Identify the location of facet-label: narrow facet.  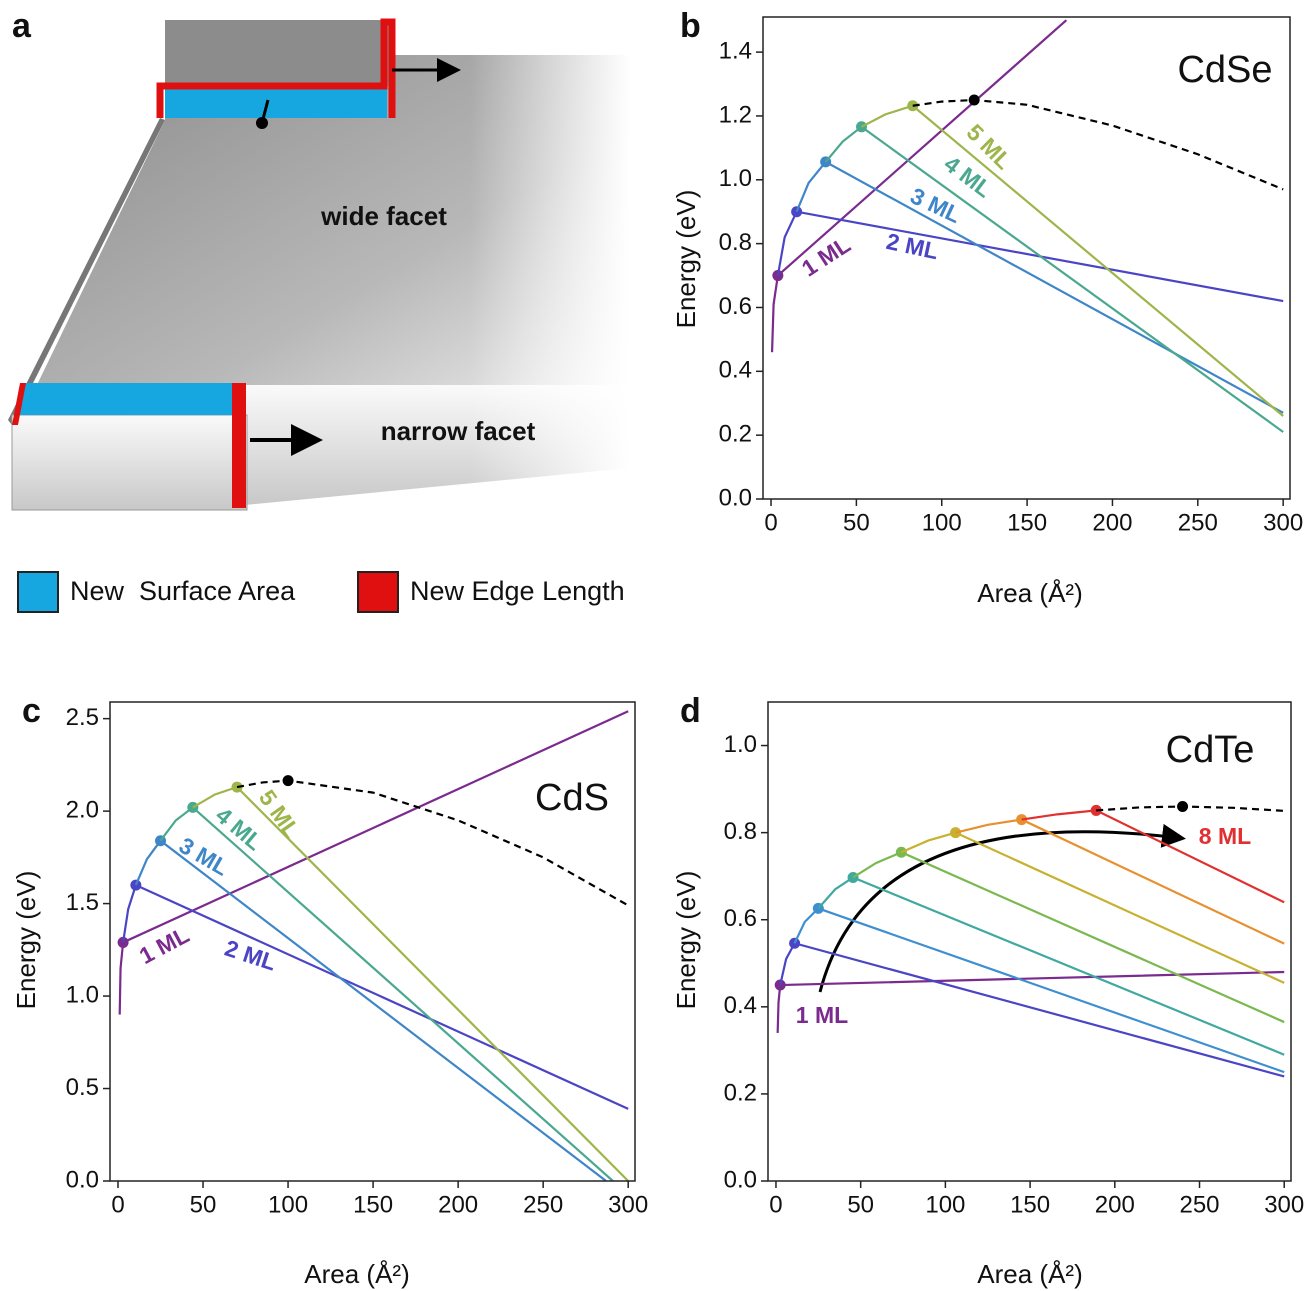
(458, 431).